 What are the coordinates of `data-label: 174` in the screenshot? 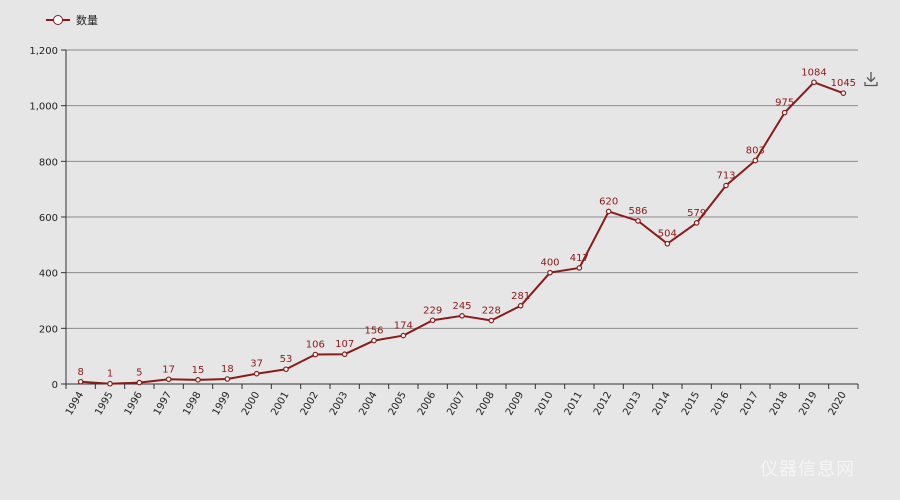 It's located at (403, 326).